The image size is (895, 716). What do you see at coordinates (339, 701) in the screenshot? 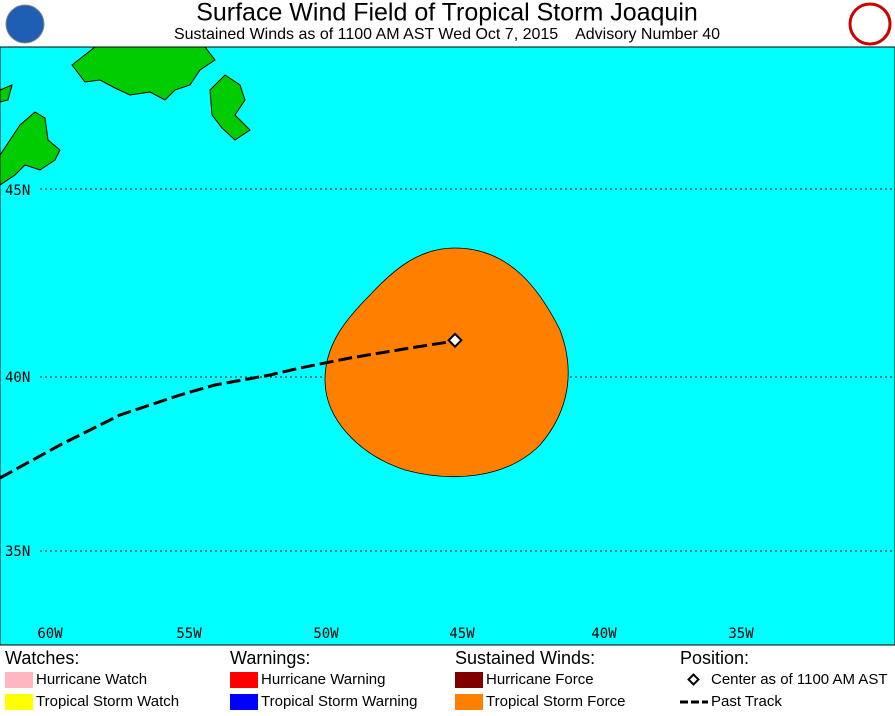
I see `legend-item: Tropical Storm Warning` at bounding box center [339, 701].